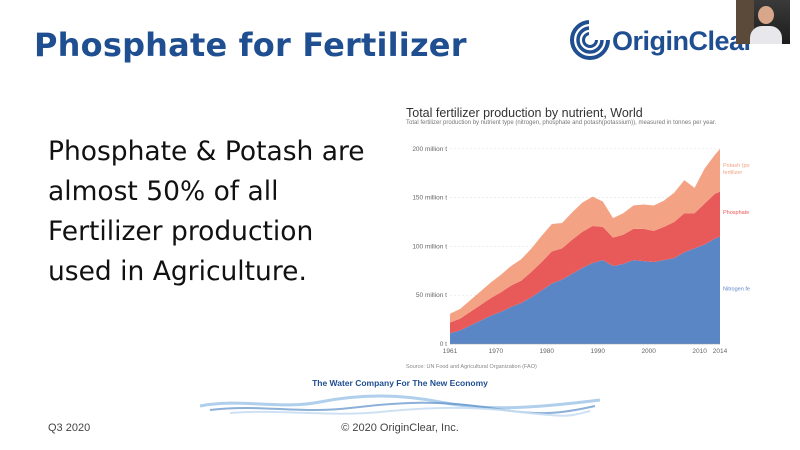 Image resolution: width=800 pixels, height=450 pixels. What do you see at coordinates (736, 169) in the screenshot?
I see `series-label: Potash (potassium)fertilizer` at bounding box center [736, 169].